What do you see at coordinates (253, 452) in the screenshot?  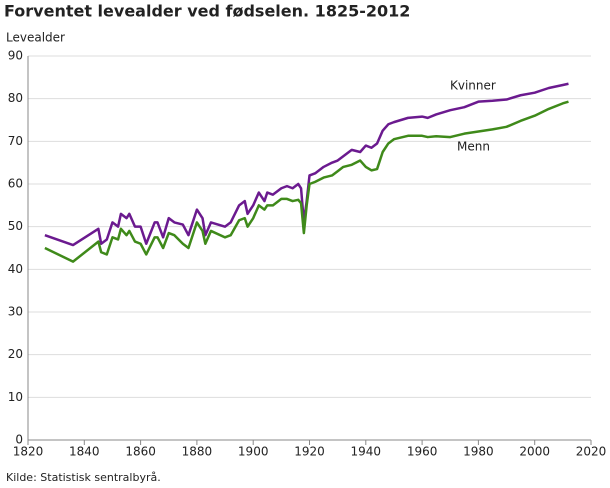 I see `x-tick-label: 1900` at bounding box center [253, 452].